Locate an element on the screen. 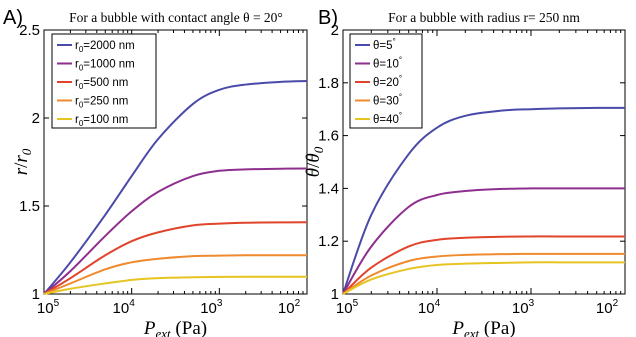  legend-name: θ=30 is located at coordinates (386, 102).